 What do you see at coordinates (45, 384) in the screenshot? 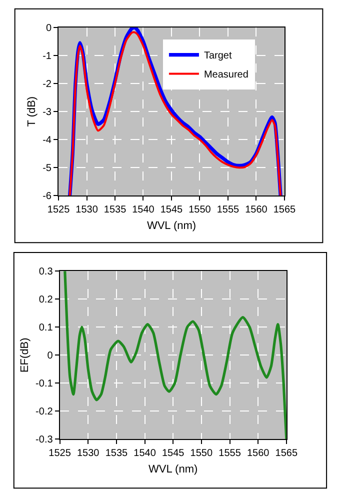
I see `y-tick-label: -0.1` at bounding box center [45, 384].